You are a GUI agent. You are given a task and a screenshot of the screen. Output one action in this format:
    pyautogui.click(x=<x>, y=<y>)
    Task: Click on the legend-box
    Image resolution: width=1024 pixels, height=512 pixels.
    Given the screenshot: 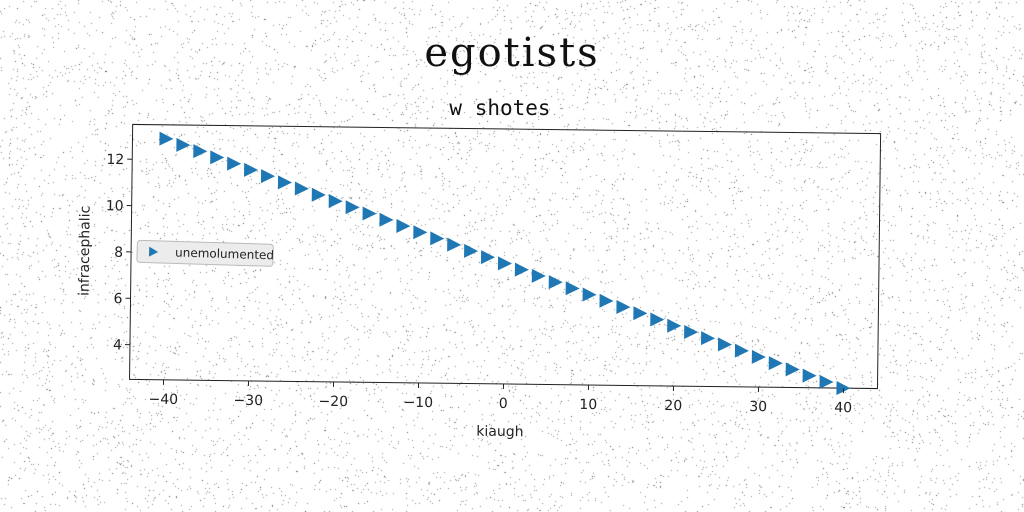 What is the action you would take?
    pyautogui.click(x=205, y=253)
    